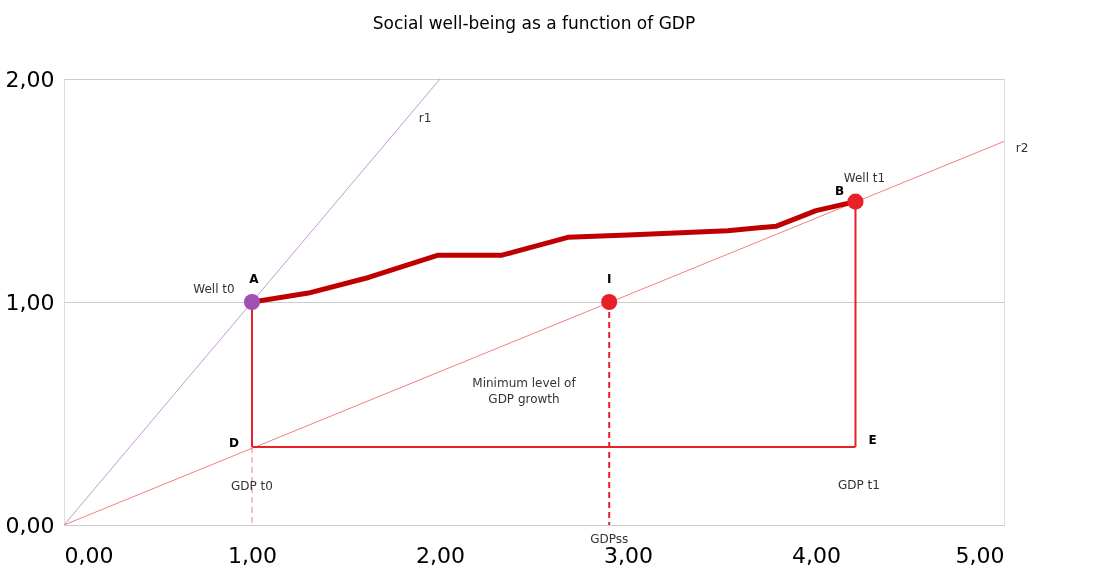 The height and width of the screenshot is (585, 1098). Describe the element at coordinates (30, 525) in the screenshot. I see `y-tick-label: 0,00` at that location.